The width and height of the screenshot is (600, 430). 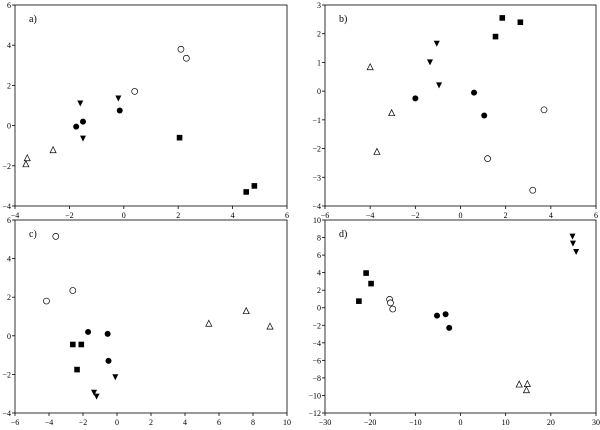 I want to click on x-tick-label: −10, so click(x=415, y=422).